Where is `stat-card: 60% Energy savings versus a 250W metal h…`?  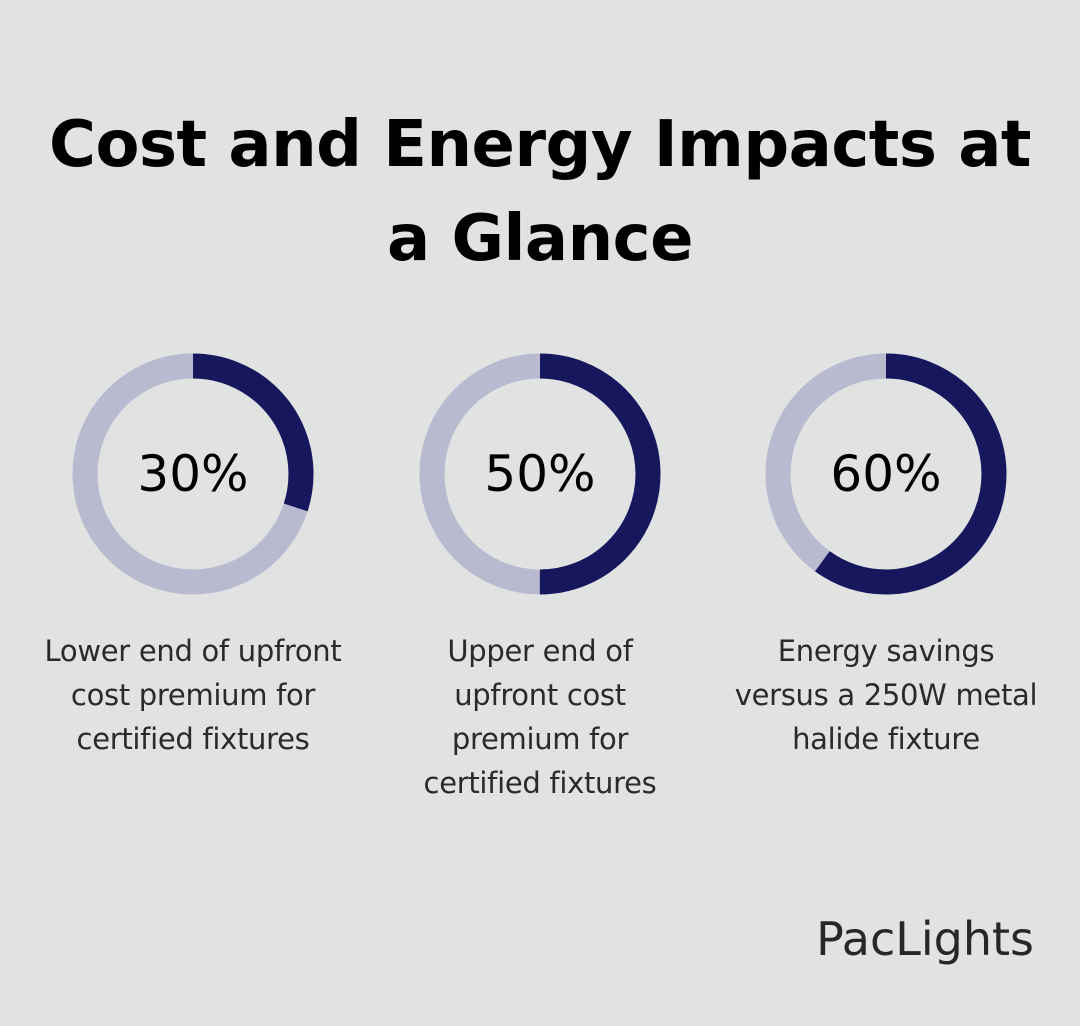 stat-card: 60% Energy savings versus a 250W metal h… is located at coordinates (886, 556).